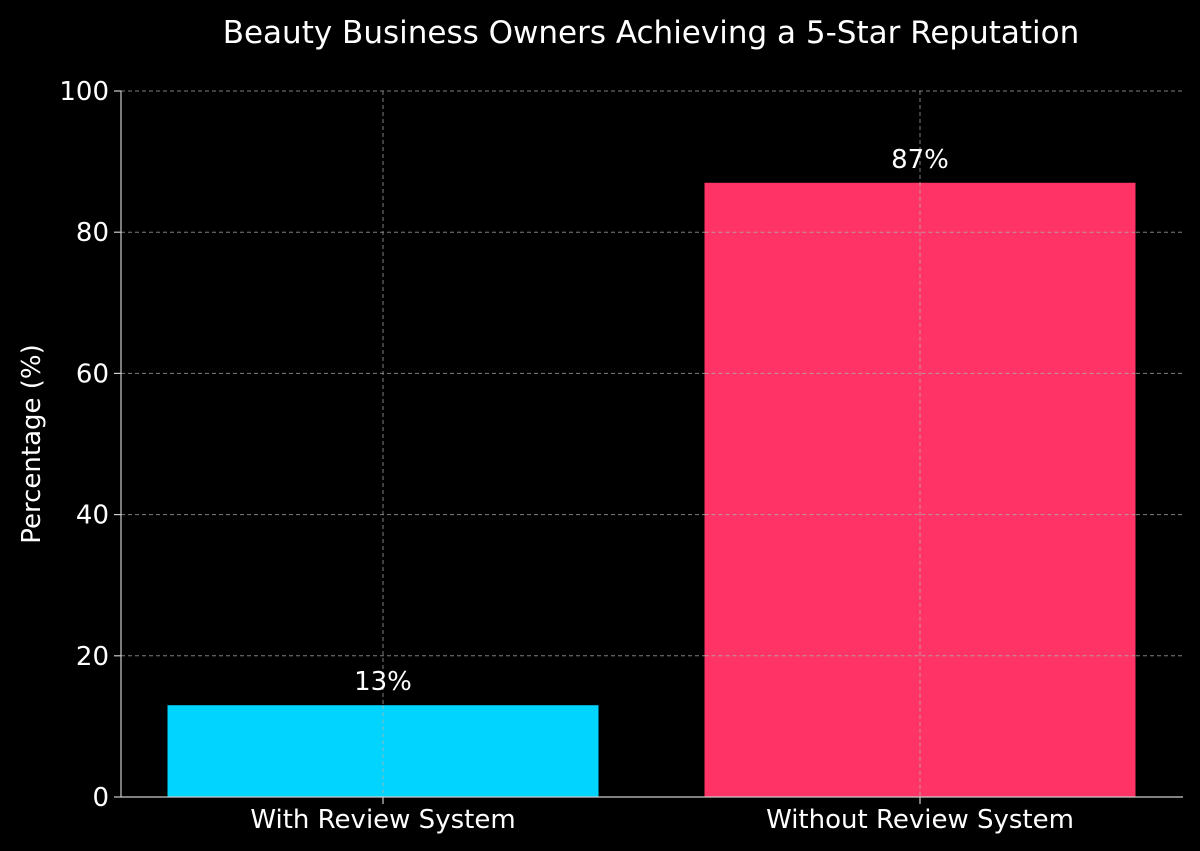 Image resolution: width=1200 pixels, height=851 pixels. I want to click on bar-value-label: 13%, so click(383, 682).